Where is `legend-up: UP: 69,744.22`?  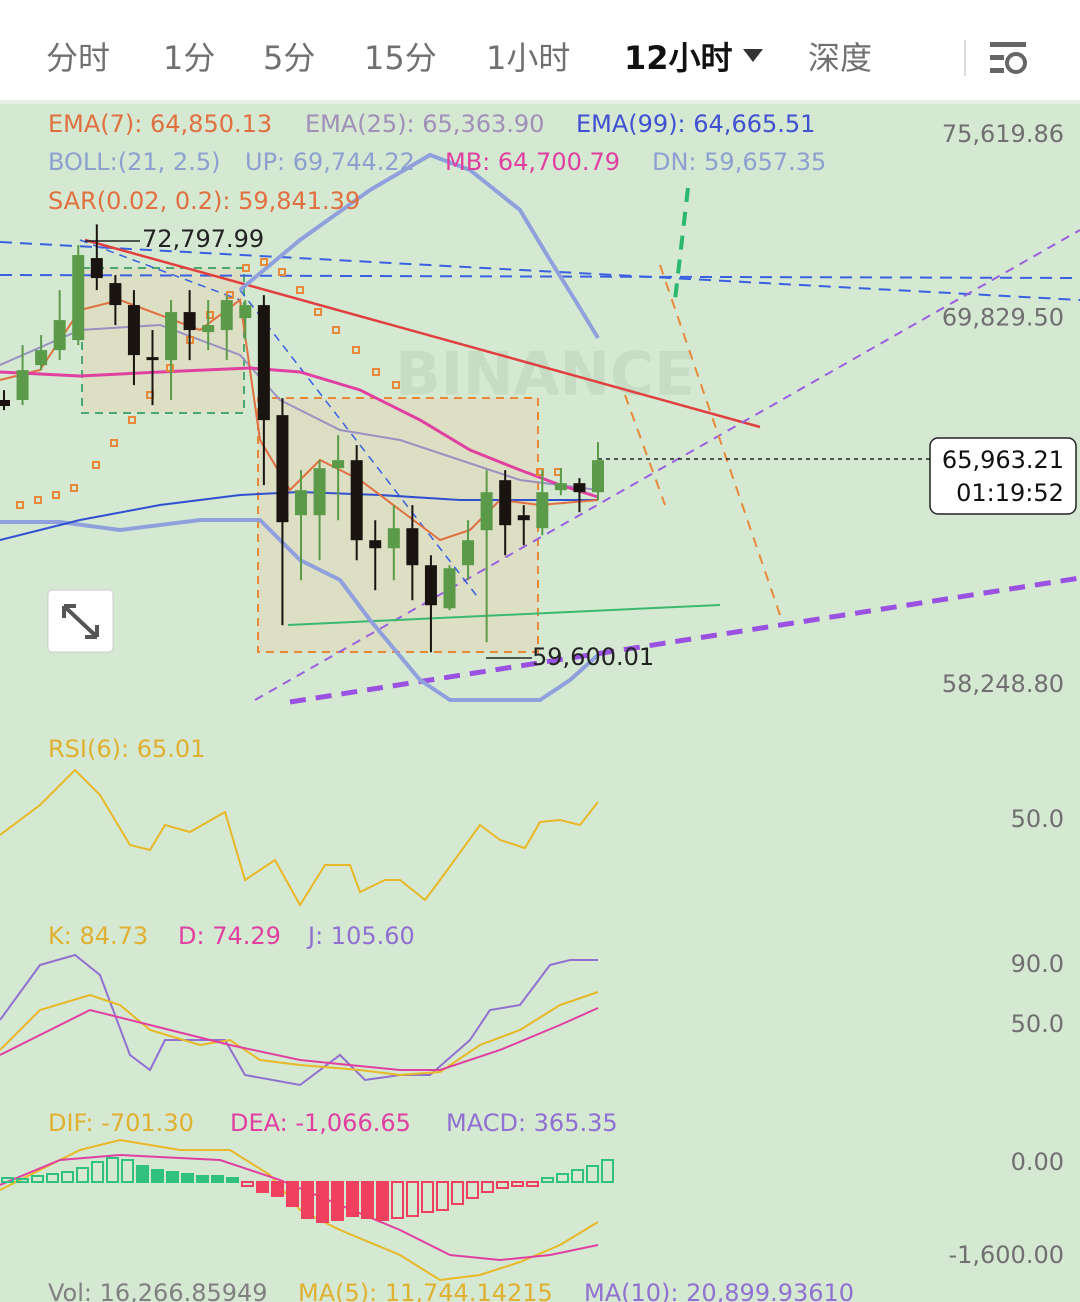 legend-up: UP: 69,744.22 is located at coordinates (330, 162).